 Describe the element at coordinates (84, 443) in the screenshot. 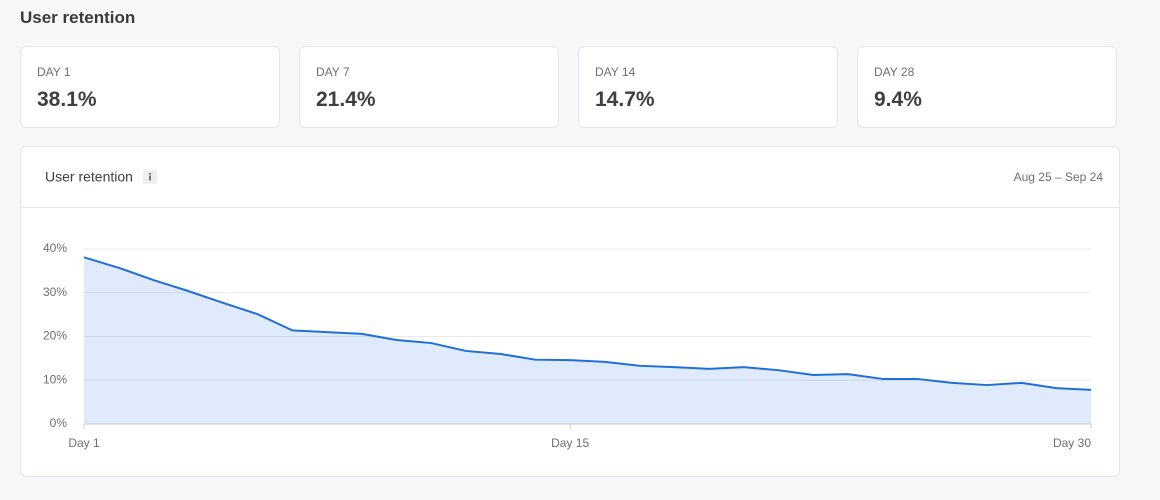

I see `x-tick-label: Day 1` at that location.